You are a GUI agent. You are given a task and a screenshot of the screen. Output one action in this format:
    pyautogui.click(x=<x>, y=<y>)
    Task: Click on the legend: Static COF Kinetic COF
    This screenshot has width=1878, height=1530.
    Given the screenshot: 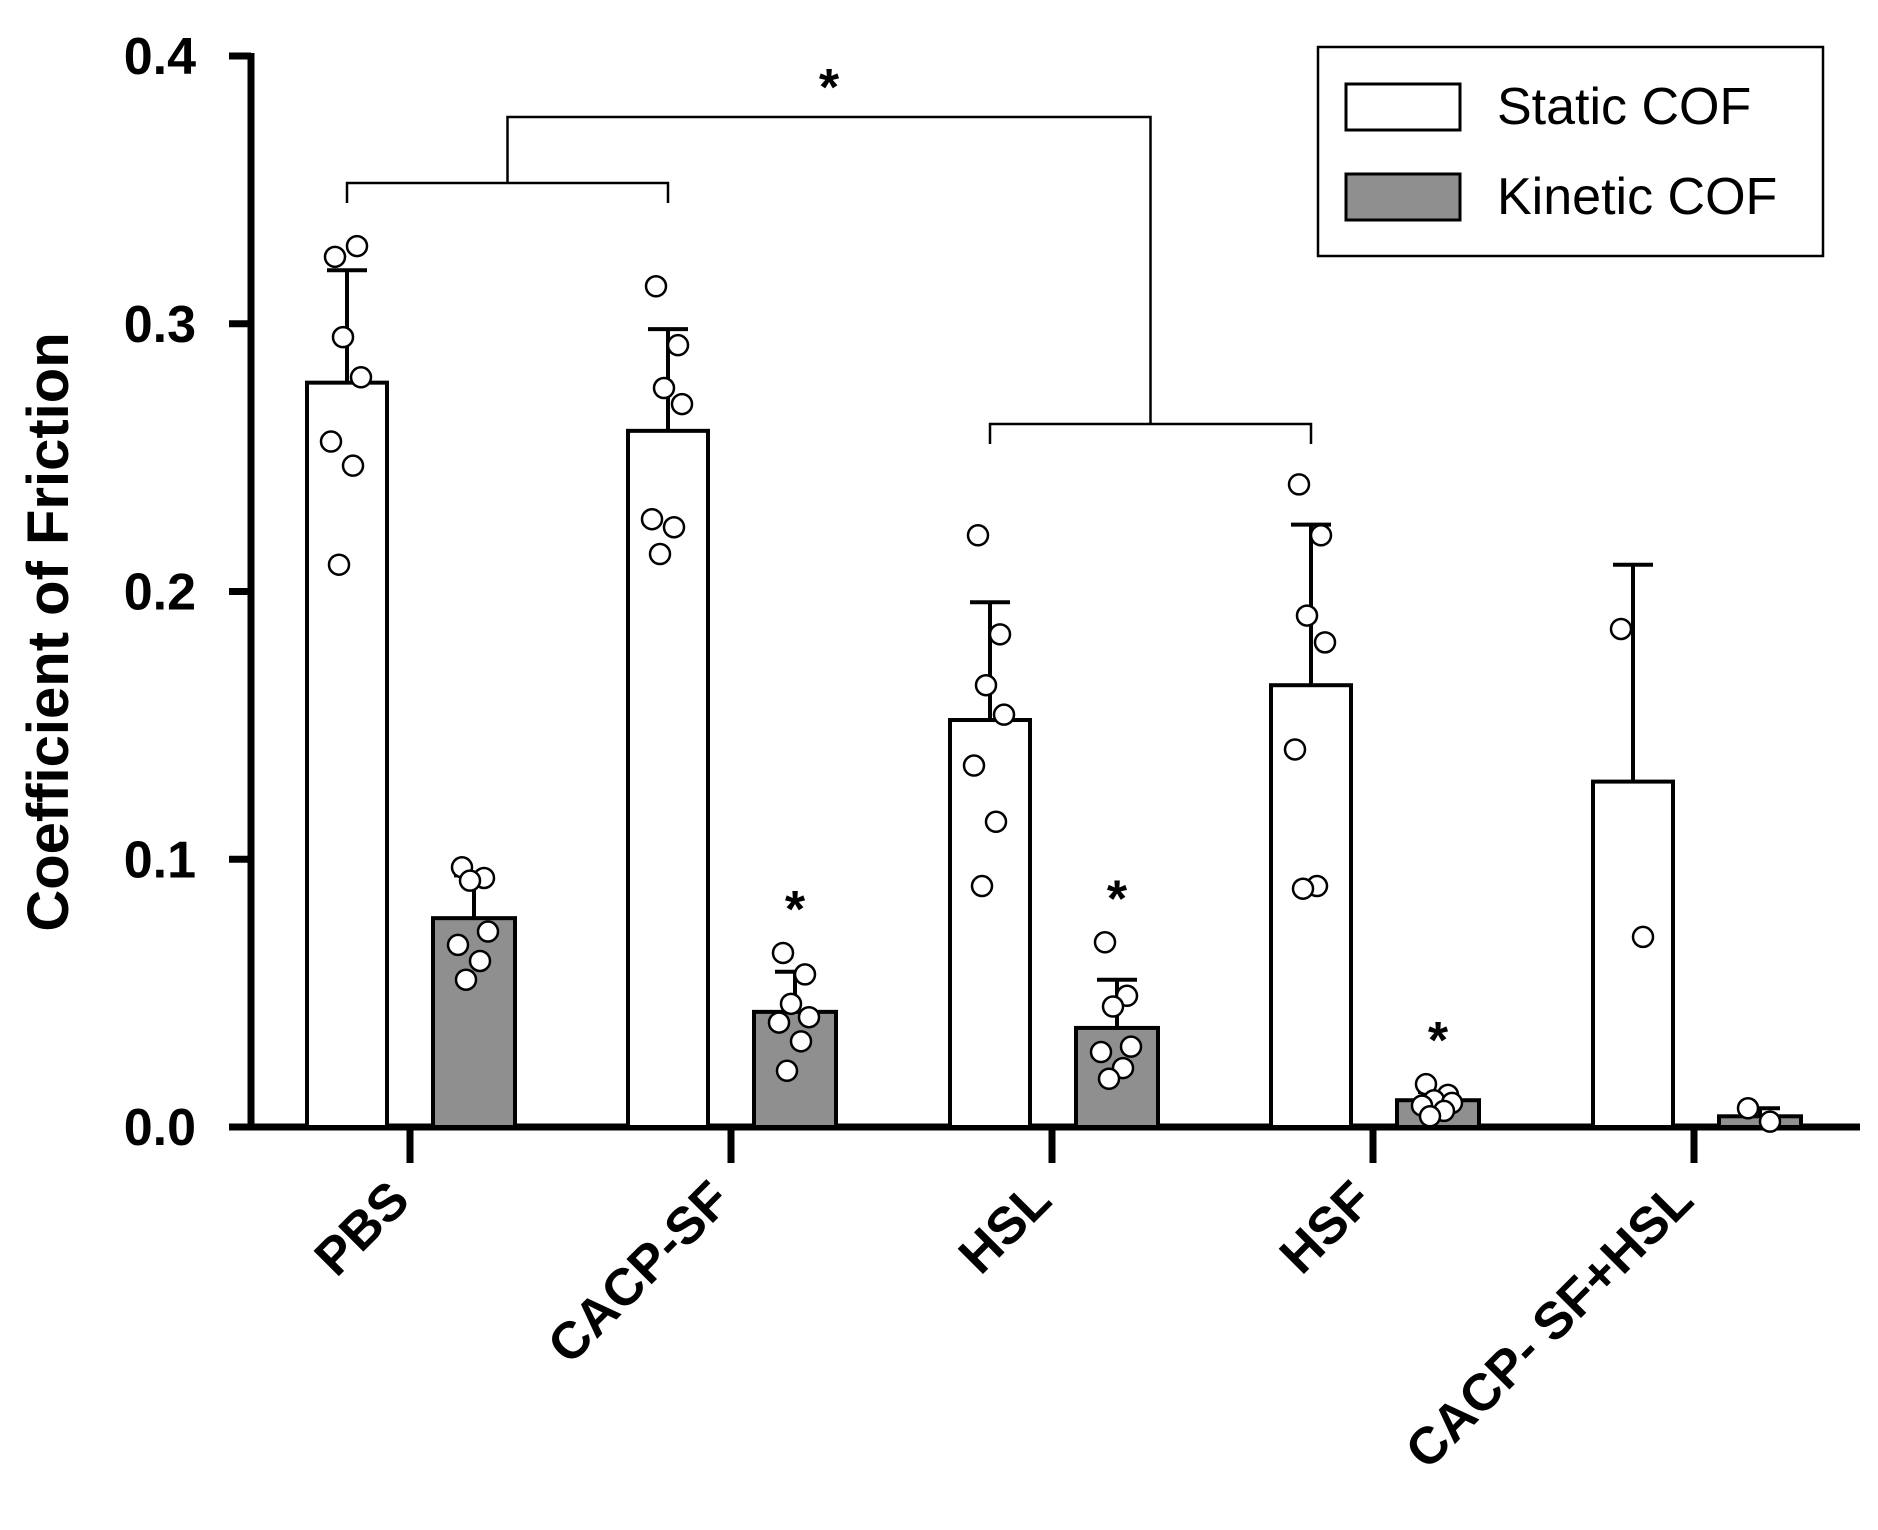 What is the action you would take?
    pyautogui.click(x=1570, y=151)
    